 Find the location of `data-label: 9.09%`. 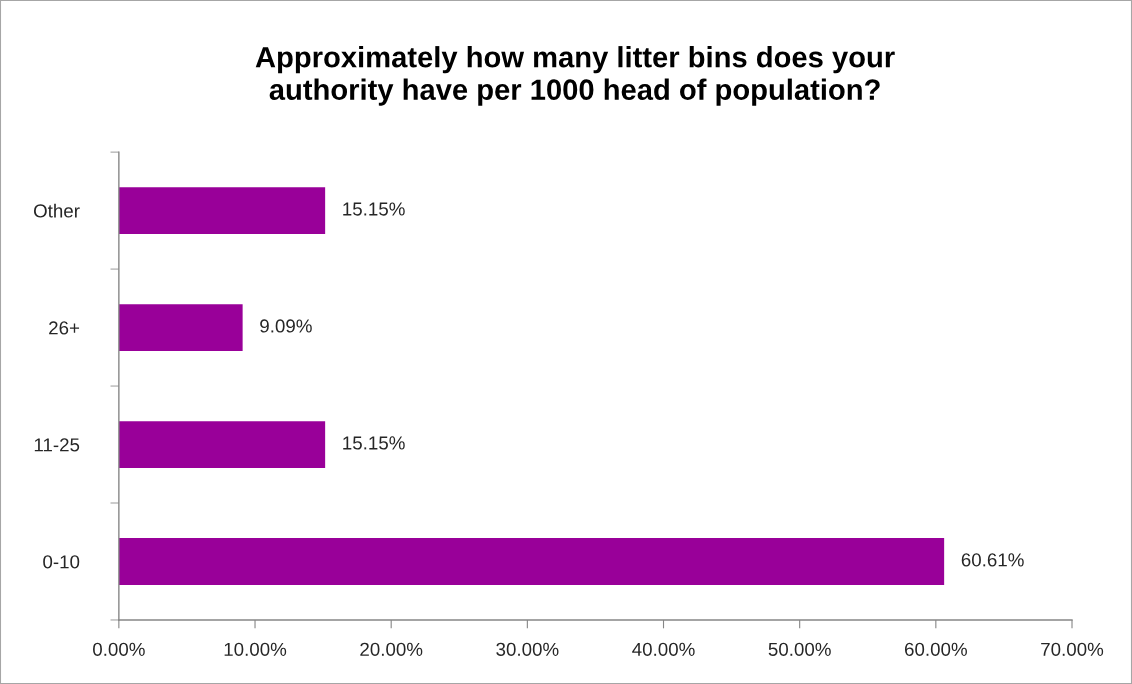

data-label: 9.09% is located at coordinates (286, 326).